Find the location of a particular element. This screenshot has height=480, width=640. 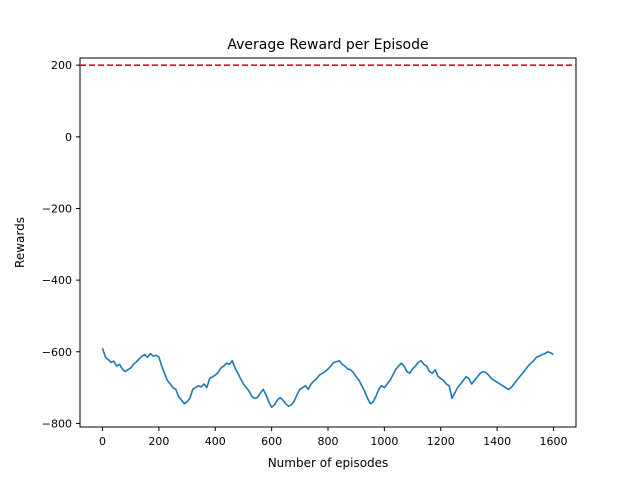

y-tick-label: −800 is located at coordinates (57, 423).